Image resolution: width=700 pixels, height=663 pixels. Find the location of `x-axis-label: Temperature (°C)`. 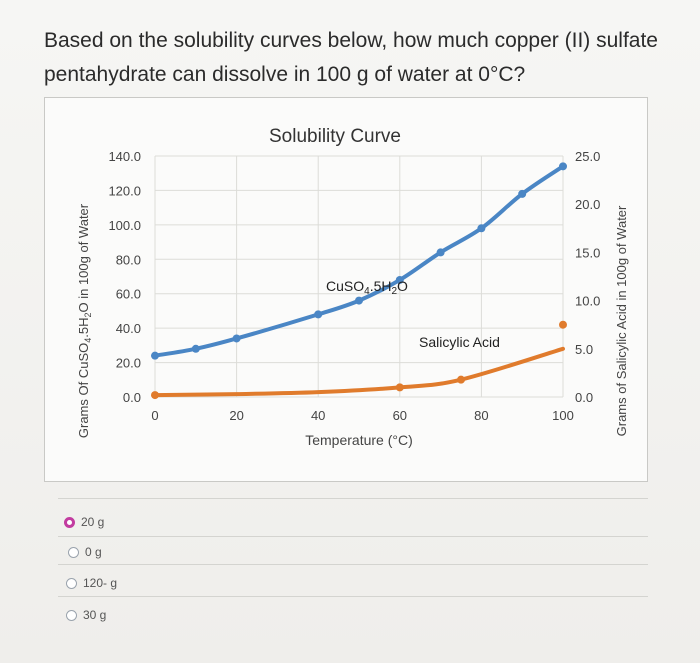

x-axis-label: Temperature (°C) is located at coordinates (359, 440).